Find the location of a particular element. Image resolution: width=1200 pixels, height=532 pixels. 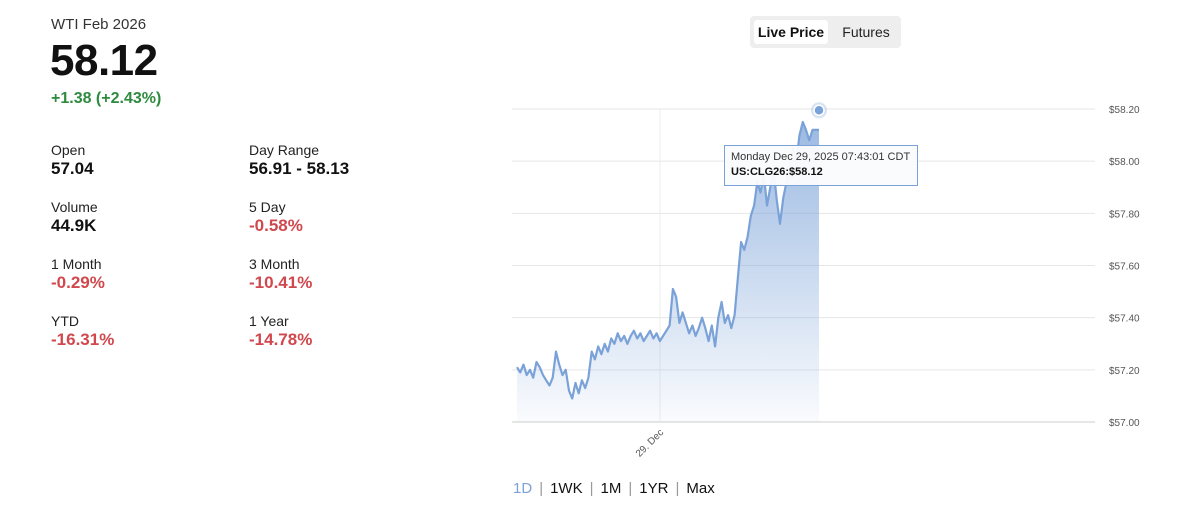

range-button-max: Max is located at coordinates (700, 488).